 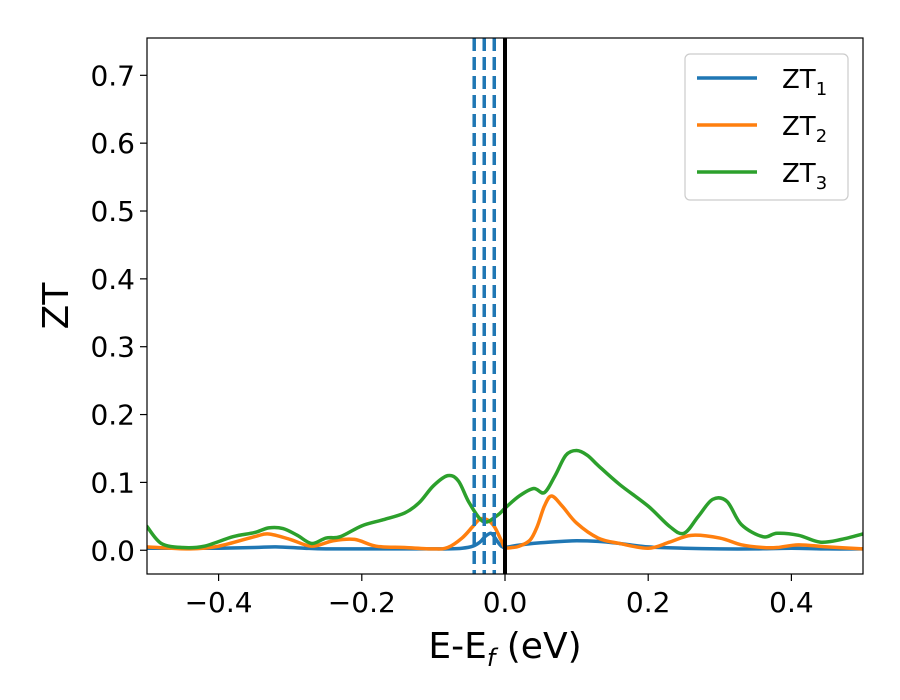 I want to click on y-tick-label: 0.3, so click(x=112, y=347).